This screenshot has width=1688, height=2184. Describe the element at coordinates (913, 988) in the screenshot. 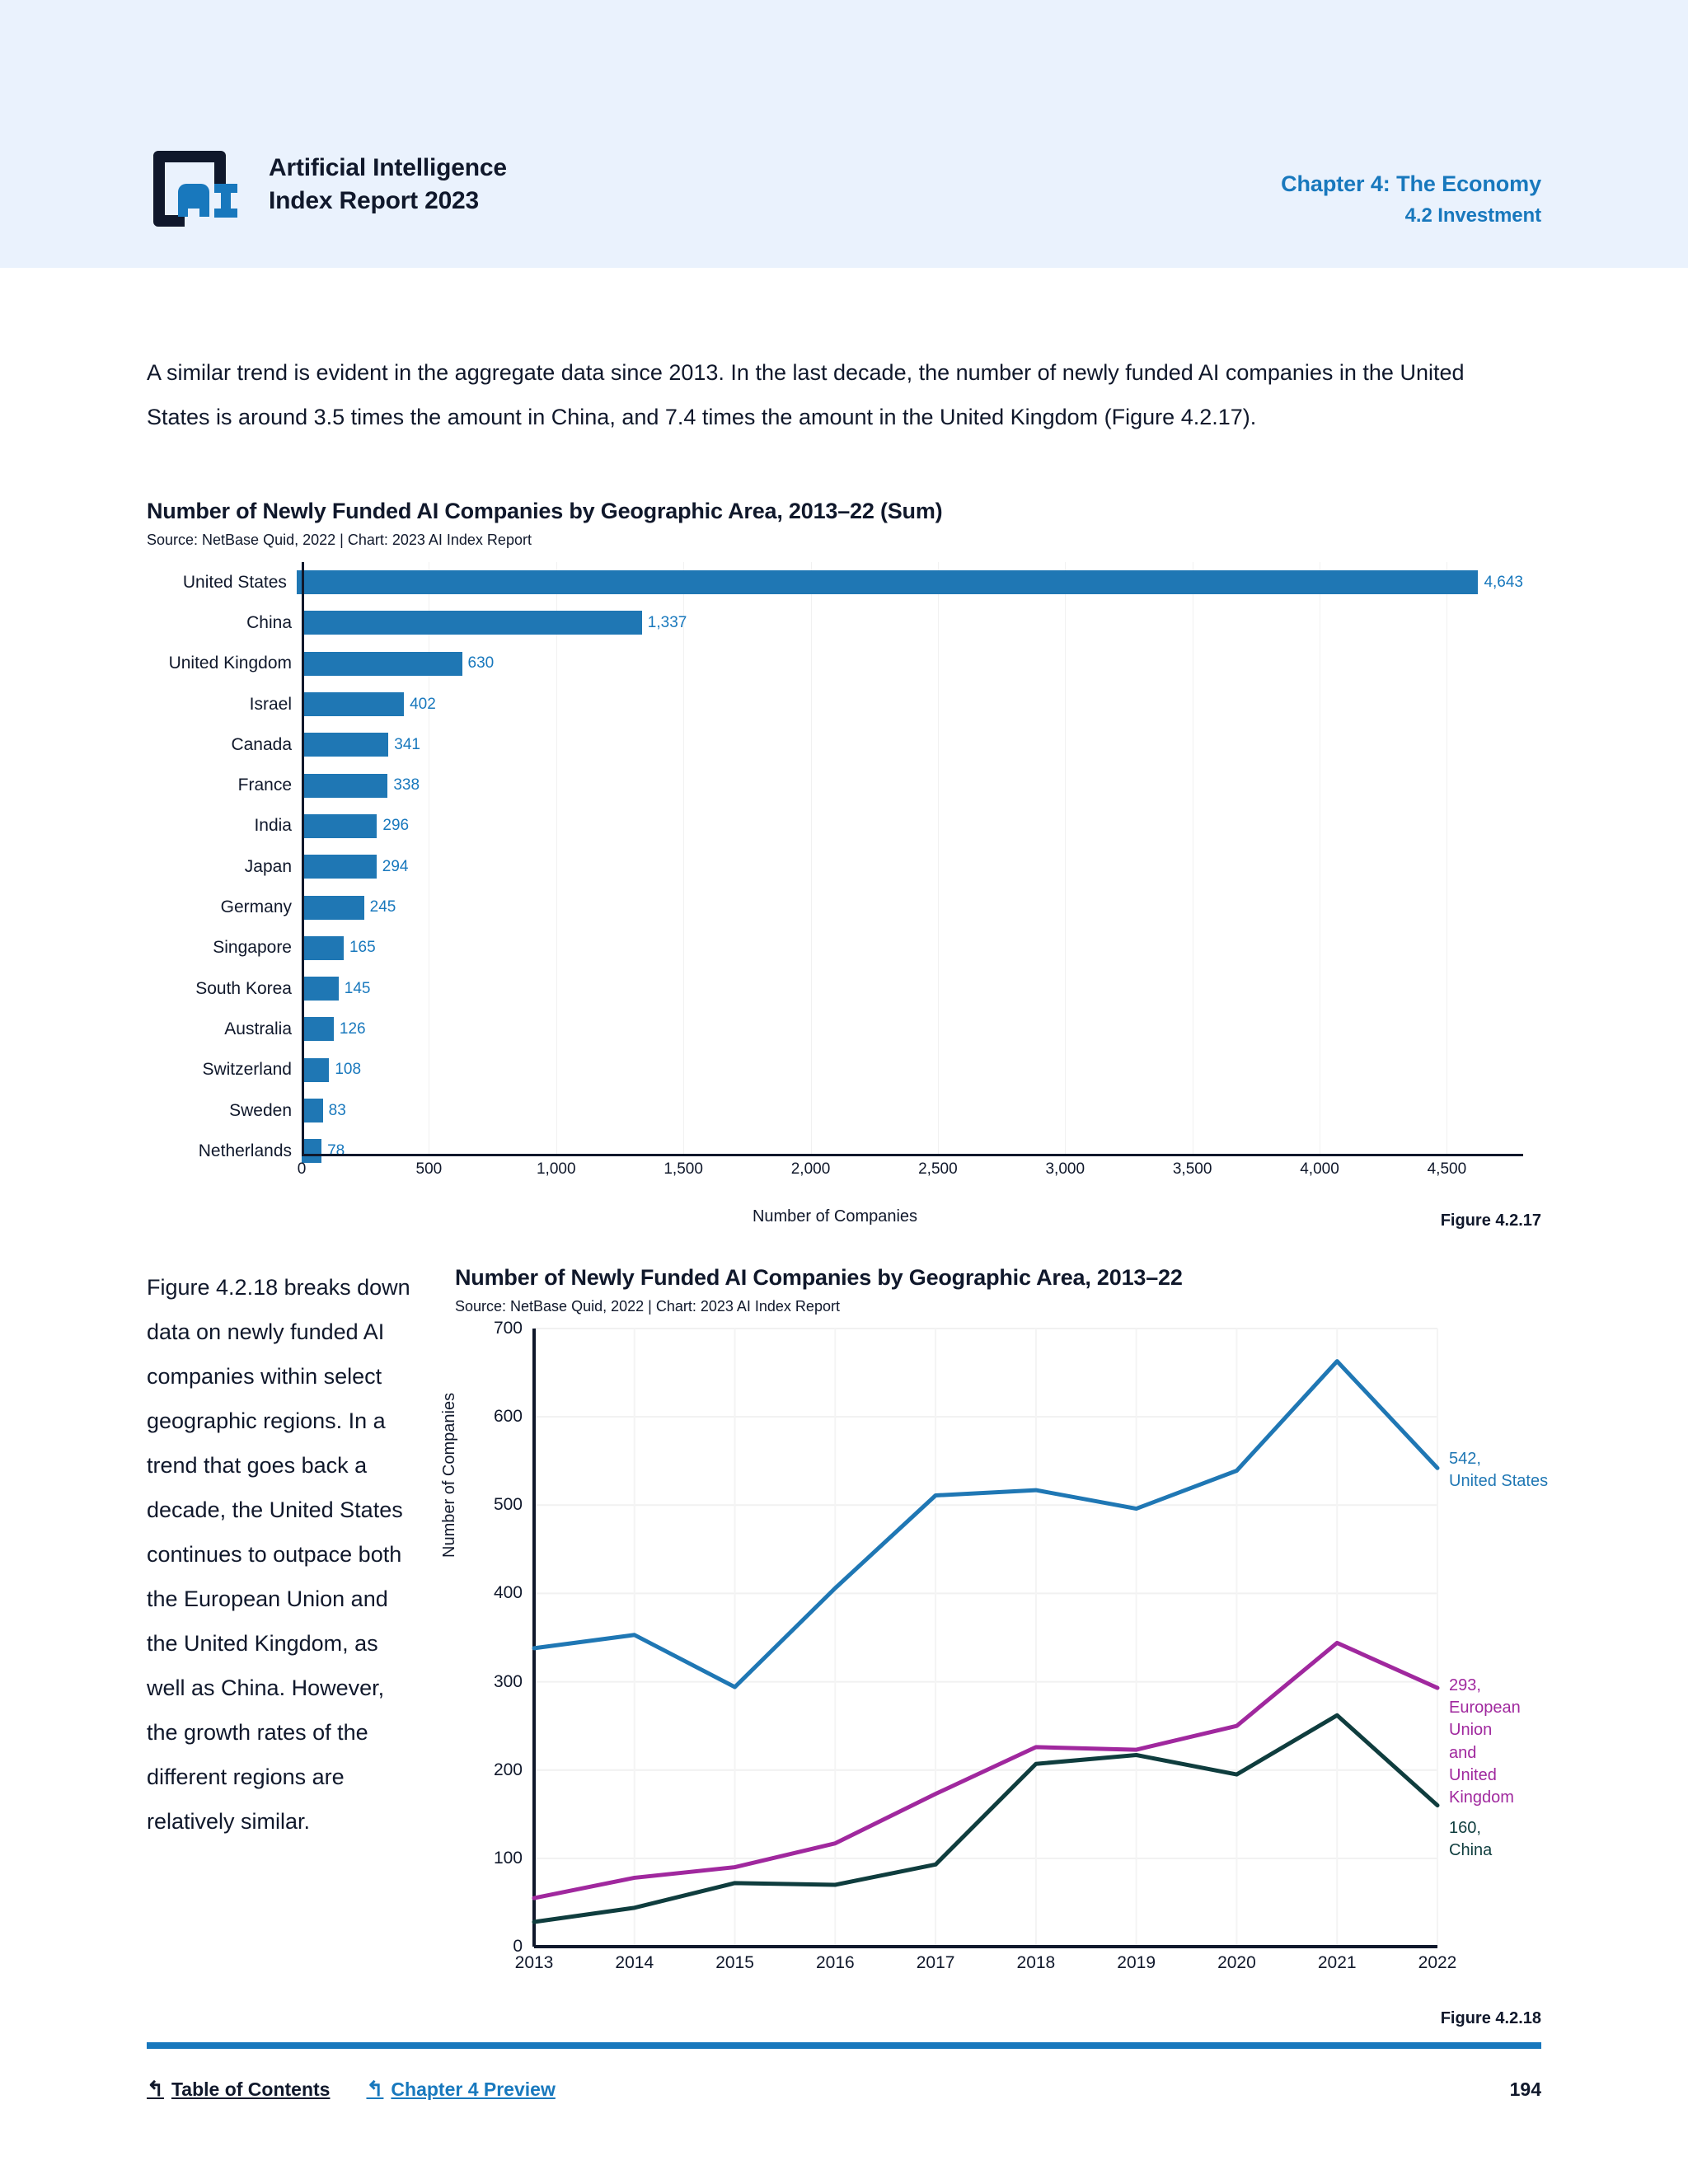

I see `bar-track: 145` at that location.